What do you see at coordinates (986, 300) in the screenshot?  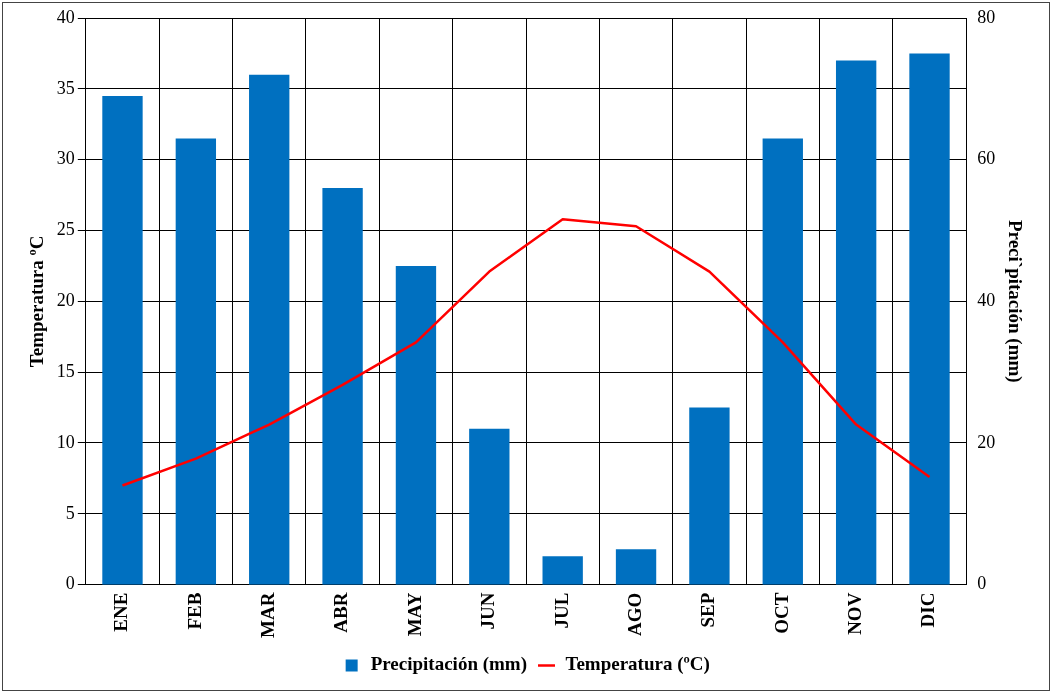 I see `y2-tick-label: 40` at bounding box center [986, 300].